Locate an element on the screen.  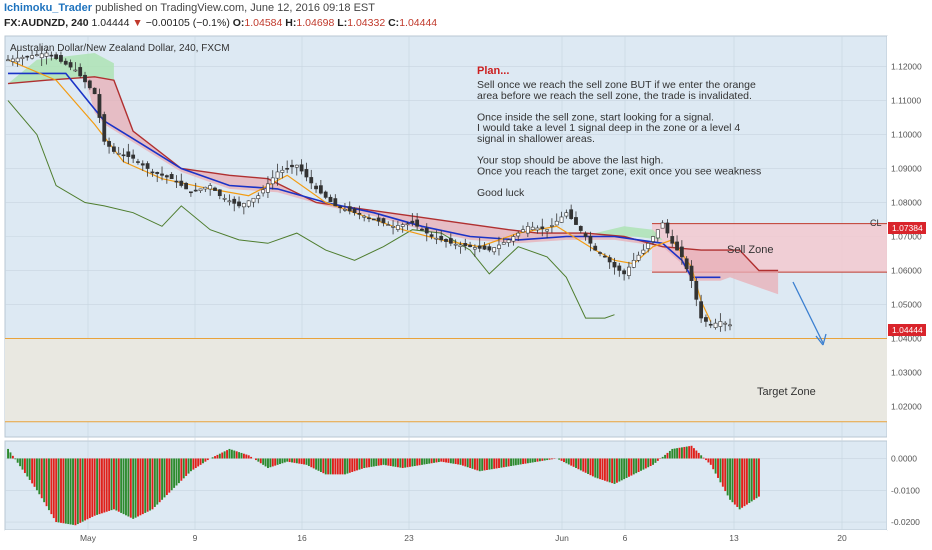
last-price-label: 1.04444 is located at coordinates (907, 330).